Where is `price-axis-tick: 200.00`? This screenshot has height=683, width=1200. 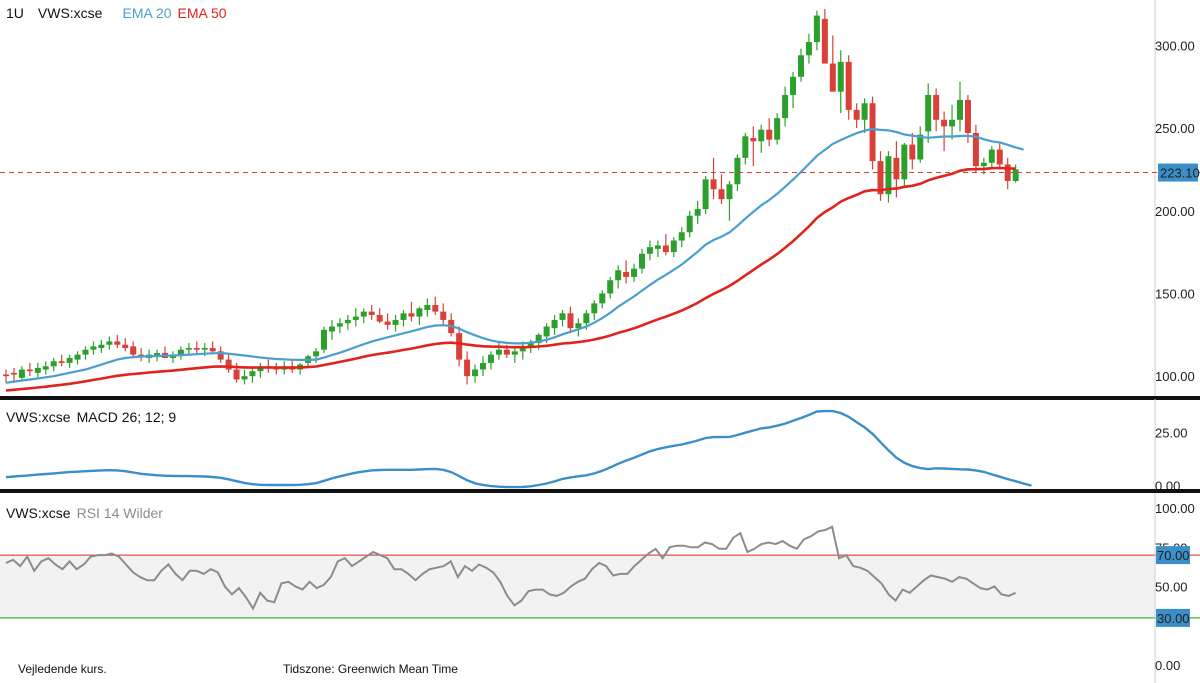
price-axis-tick: 200.00 is located at coordinates (1175, 211).